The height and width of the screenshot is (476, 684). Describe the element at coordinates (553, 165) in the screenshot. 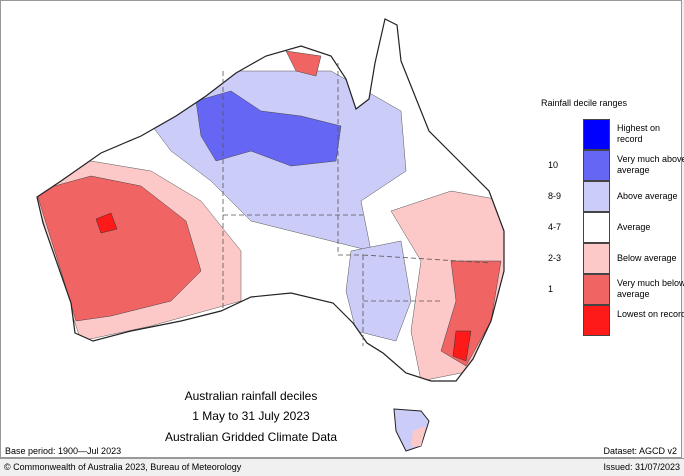

I see `legend-decile: 10` at that location.